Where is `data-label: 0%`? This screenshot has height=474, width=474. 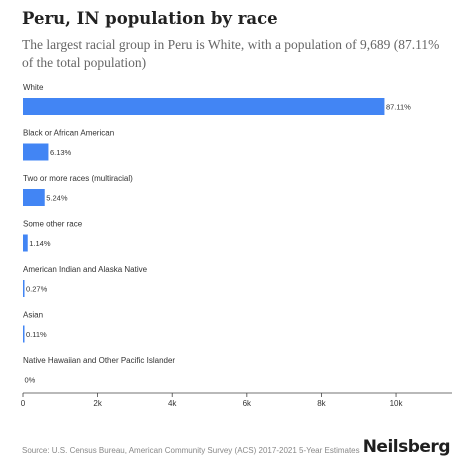
data-label: 0% is located at coordinates (30, 380).